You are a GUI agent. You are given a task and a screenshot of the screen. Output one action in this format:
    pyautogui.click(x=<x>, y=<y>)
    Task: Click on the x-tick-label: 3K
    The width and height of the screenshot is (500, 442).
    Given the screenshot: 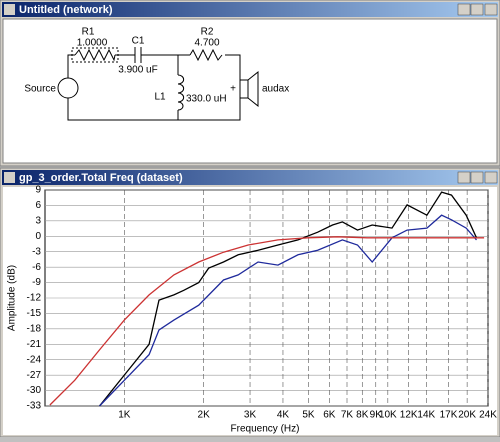 What is the action you would take?
    pyautogui.click(x=250, y=415)
    